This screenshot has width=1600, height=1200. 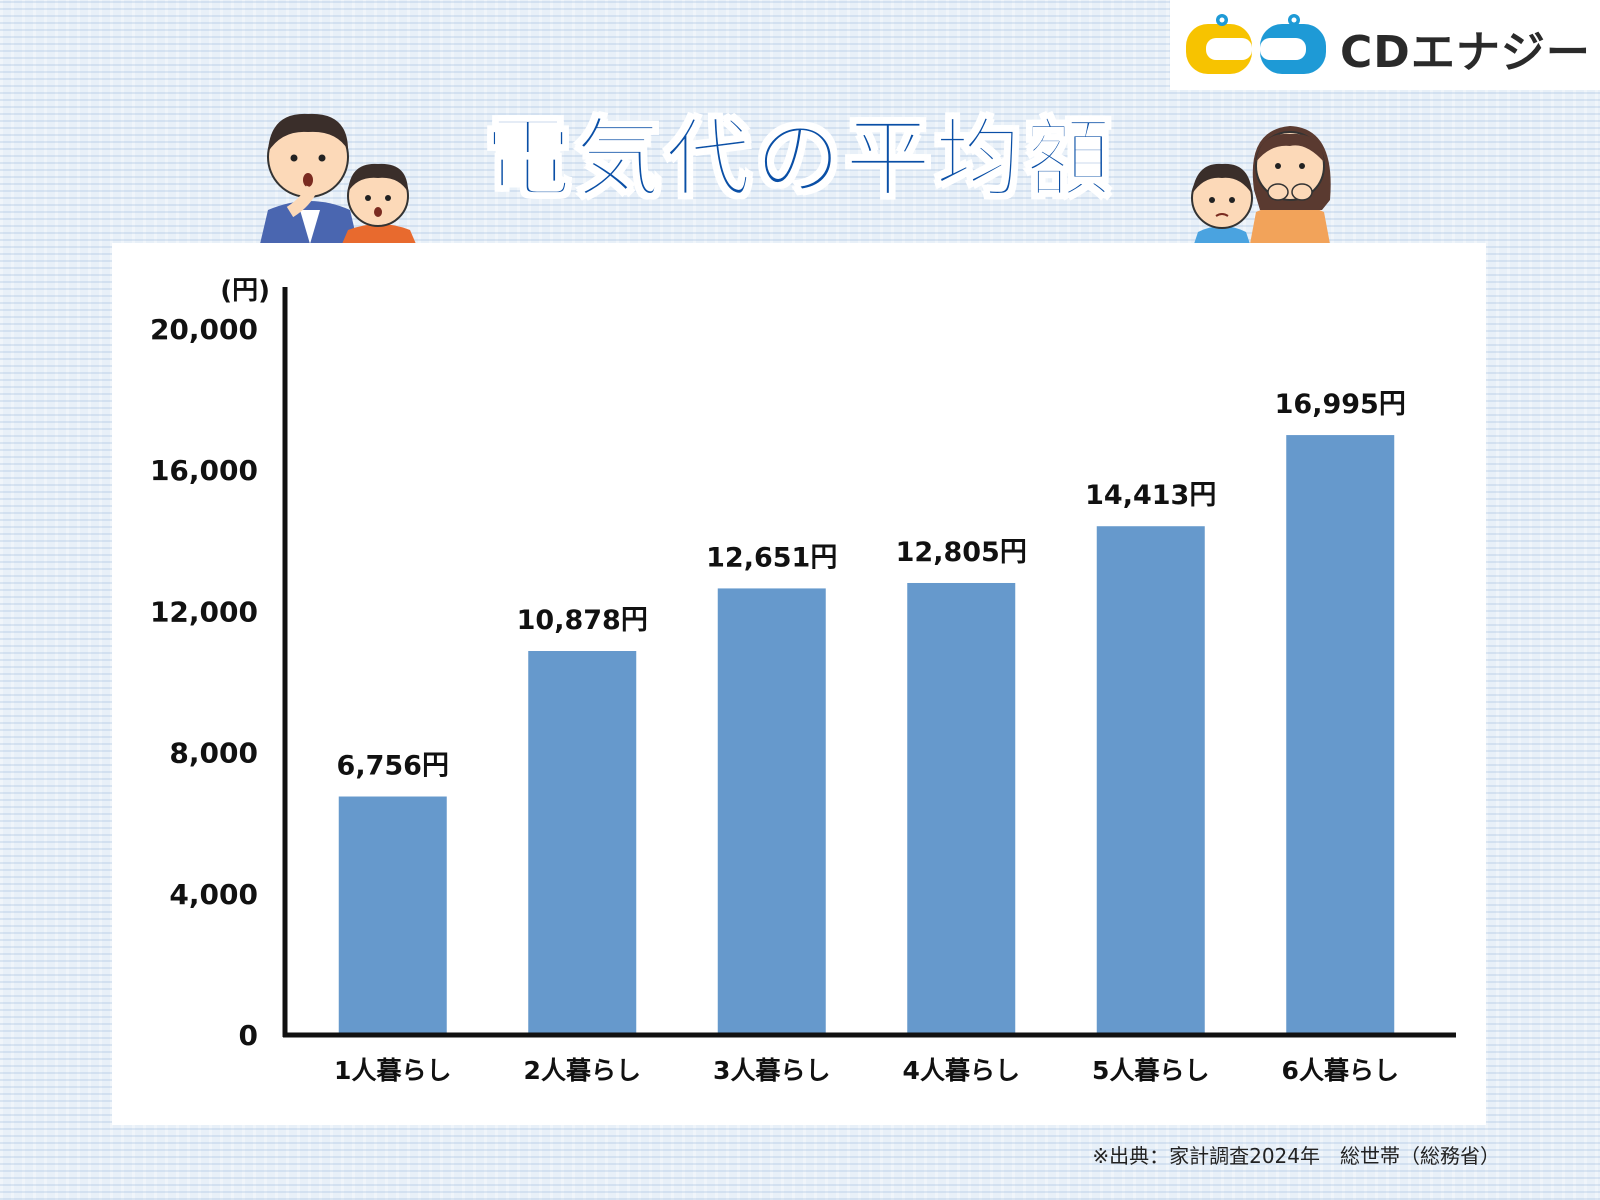 I want to click on bar-value-label: 14,413円, so click(x=1150, y=495).